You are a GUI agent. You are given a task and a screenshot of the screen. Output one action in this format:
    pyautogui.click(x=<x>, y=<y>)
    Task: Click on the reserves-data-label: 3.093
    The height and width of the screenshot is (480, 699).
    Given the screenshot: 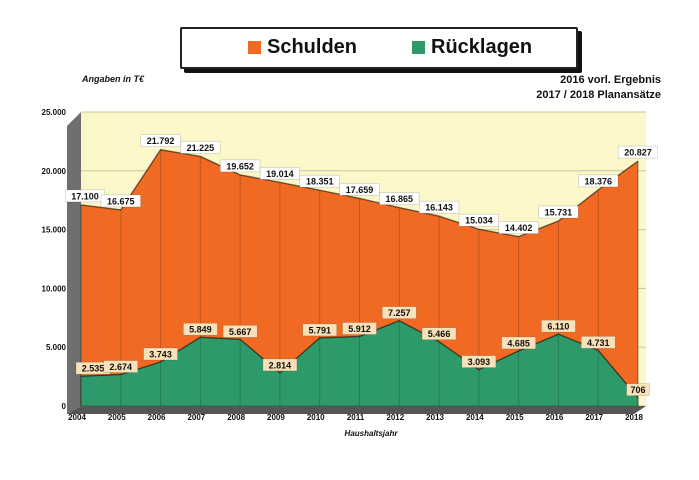 What is the action you would take?
    pyautogui.click(x=479, y=361)
    